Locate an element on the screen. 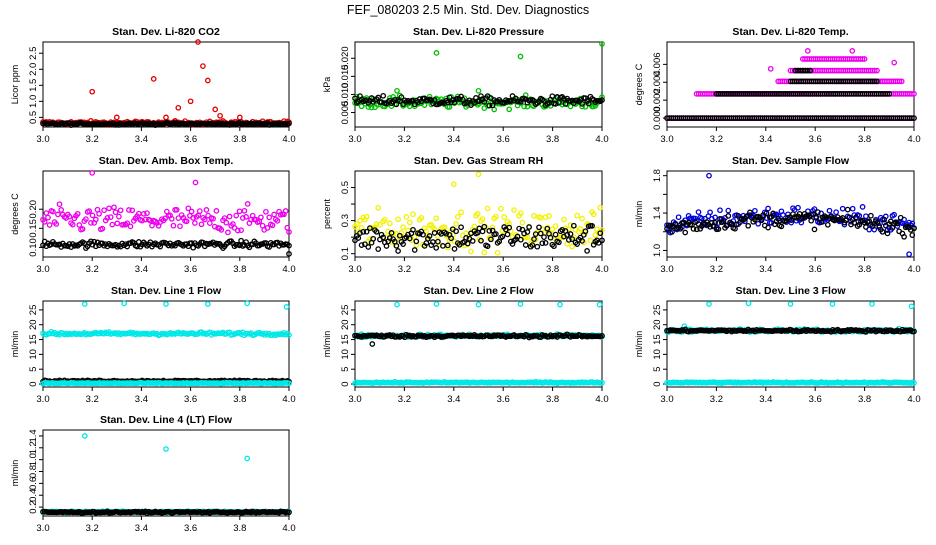 Image resolution: width=936 pixels, height=545 pixels. y-tick-label: 0 is located at coordinates (345, 383).